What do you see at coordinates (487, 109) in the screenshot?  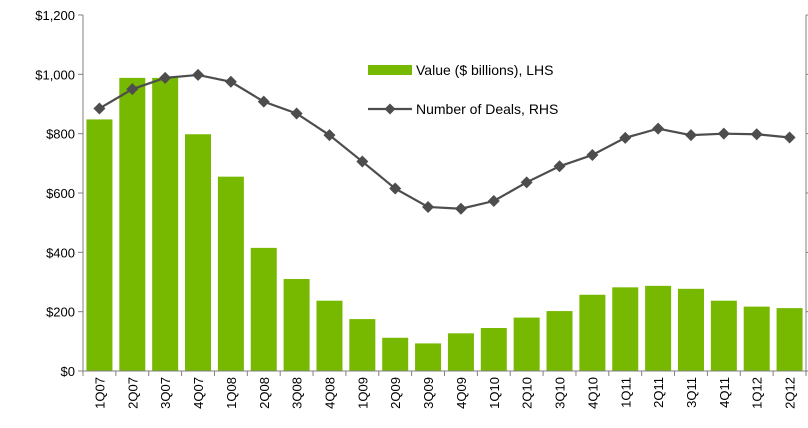 I see `legend-label-deals: Number of Deals, RHS` at bounding box center [487, 109].